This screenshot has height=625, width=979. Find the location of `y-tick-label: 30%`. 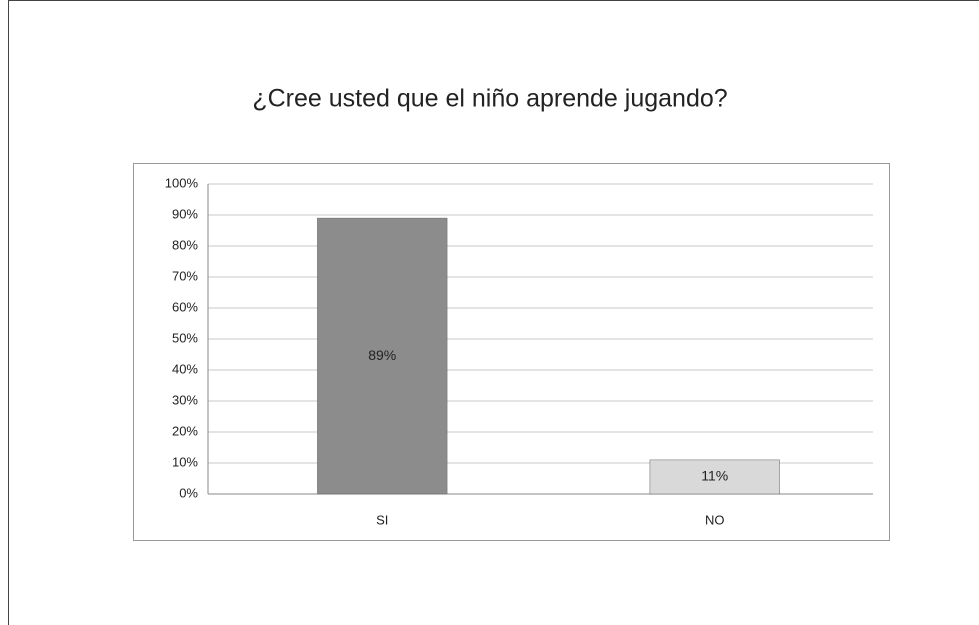

y-tick-label: 30% is located at coordinates (185, 399).